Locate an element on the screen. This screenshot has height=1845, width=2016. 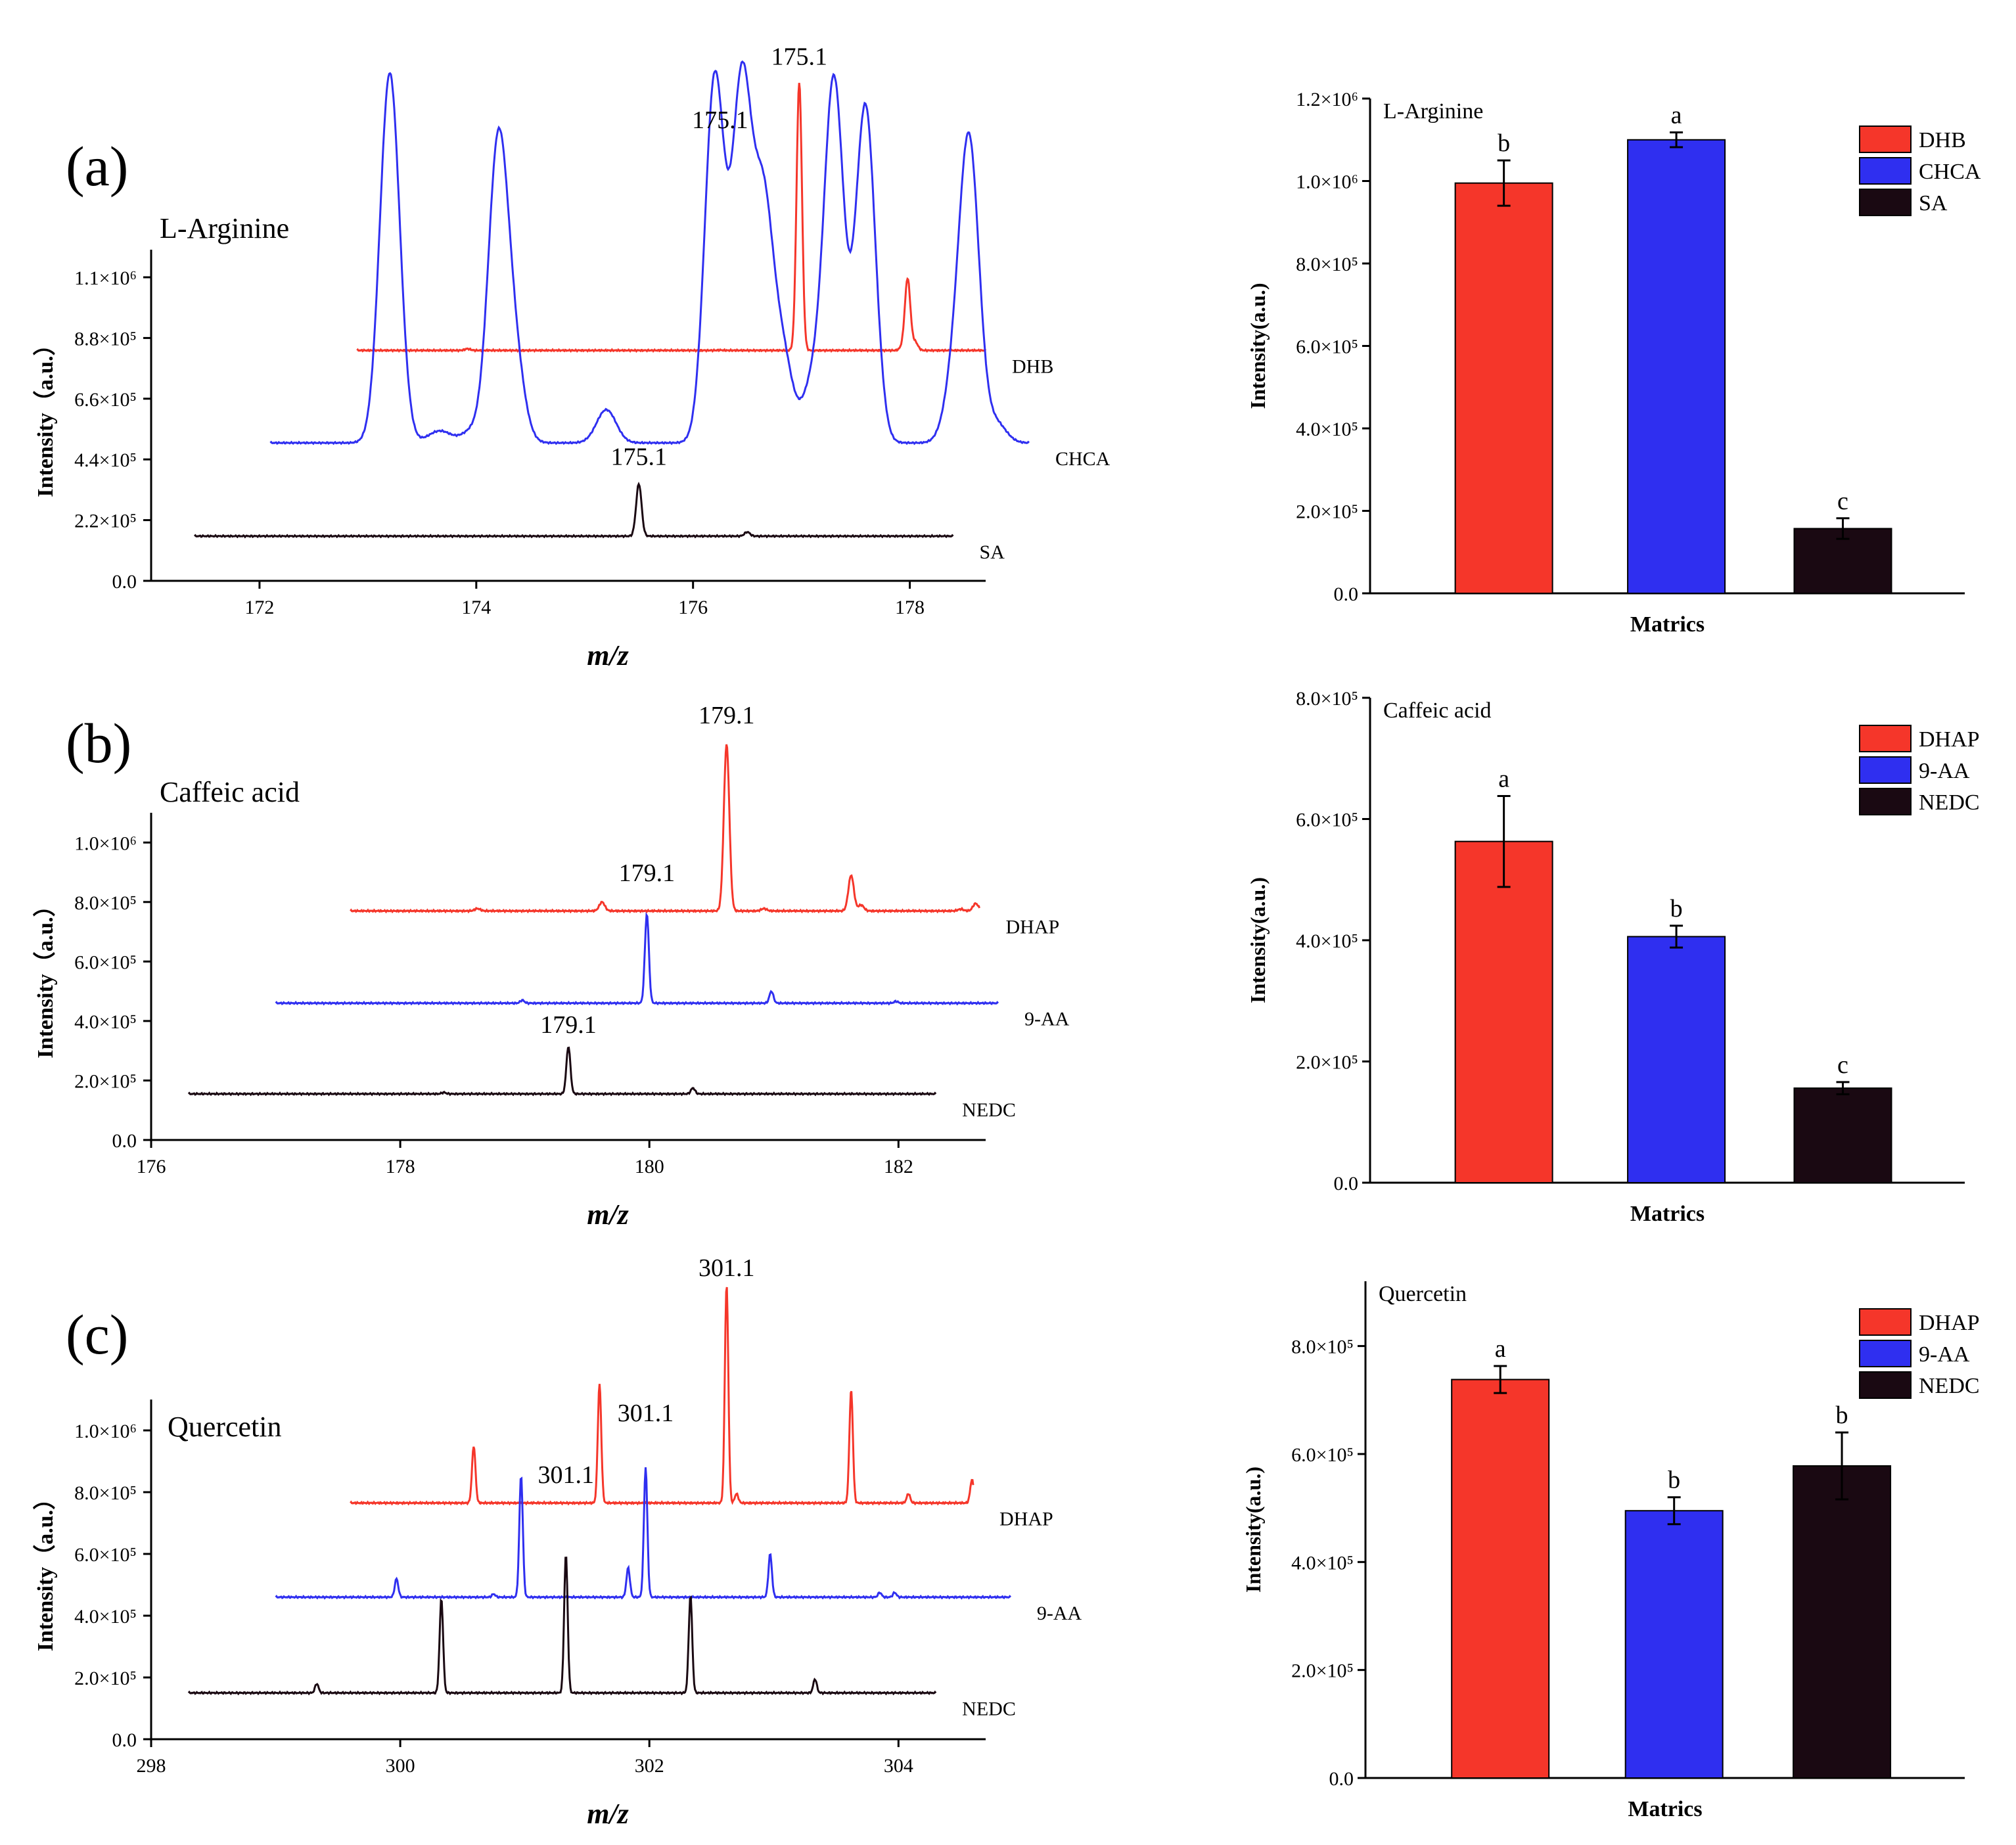
panel-label: (c) is located at coordinates (97, 1334).